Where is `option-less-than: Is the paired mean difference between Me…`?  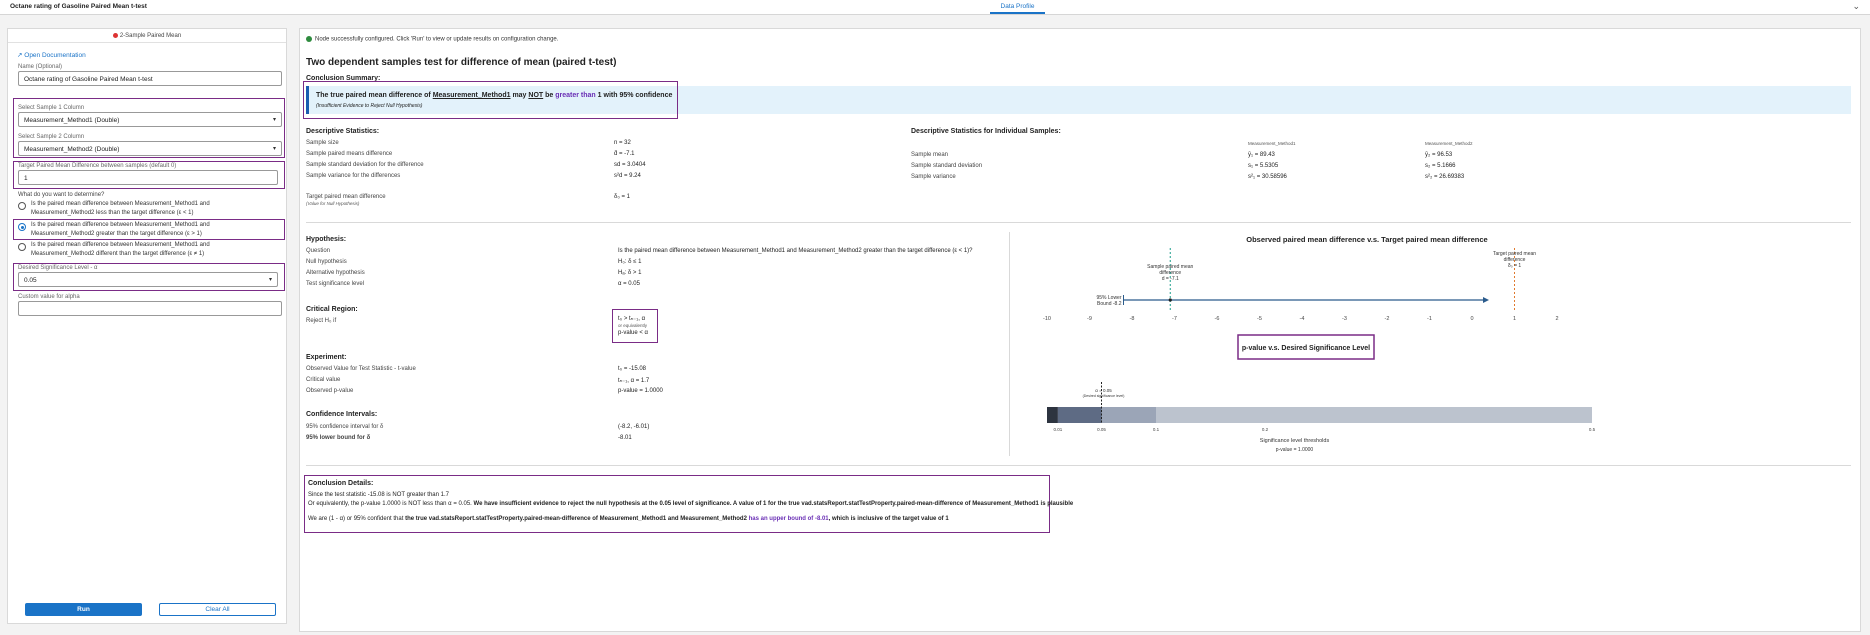
option-less-than: Is the paired mean difference between Me… is located at coordinates (148, 208).